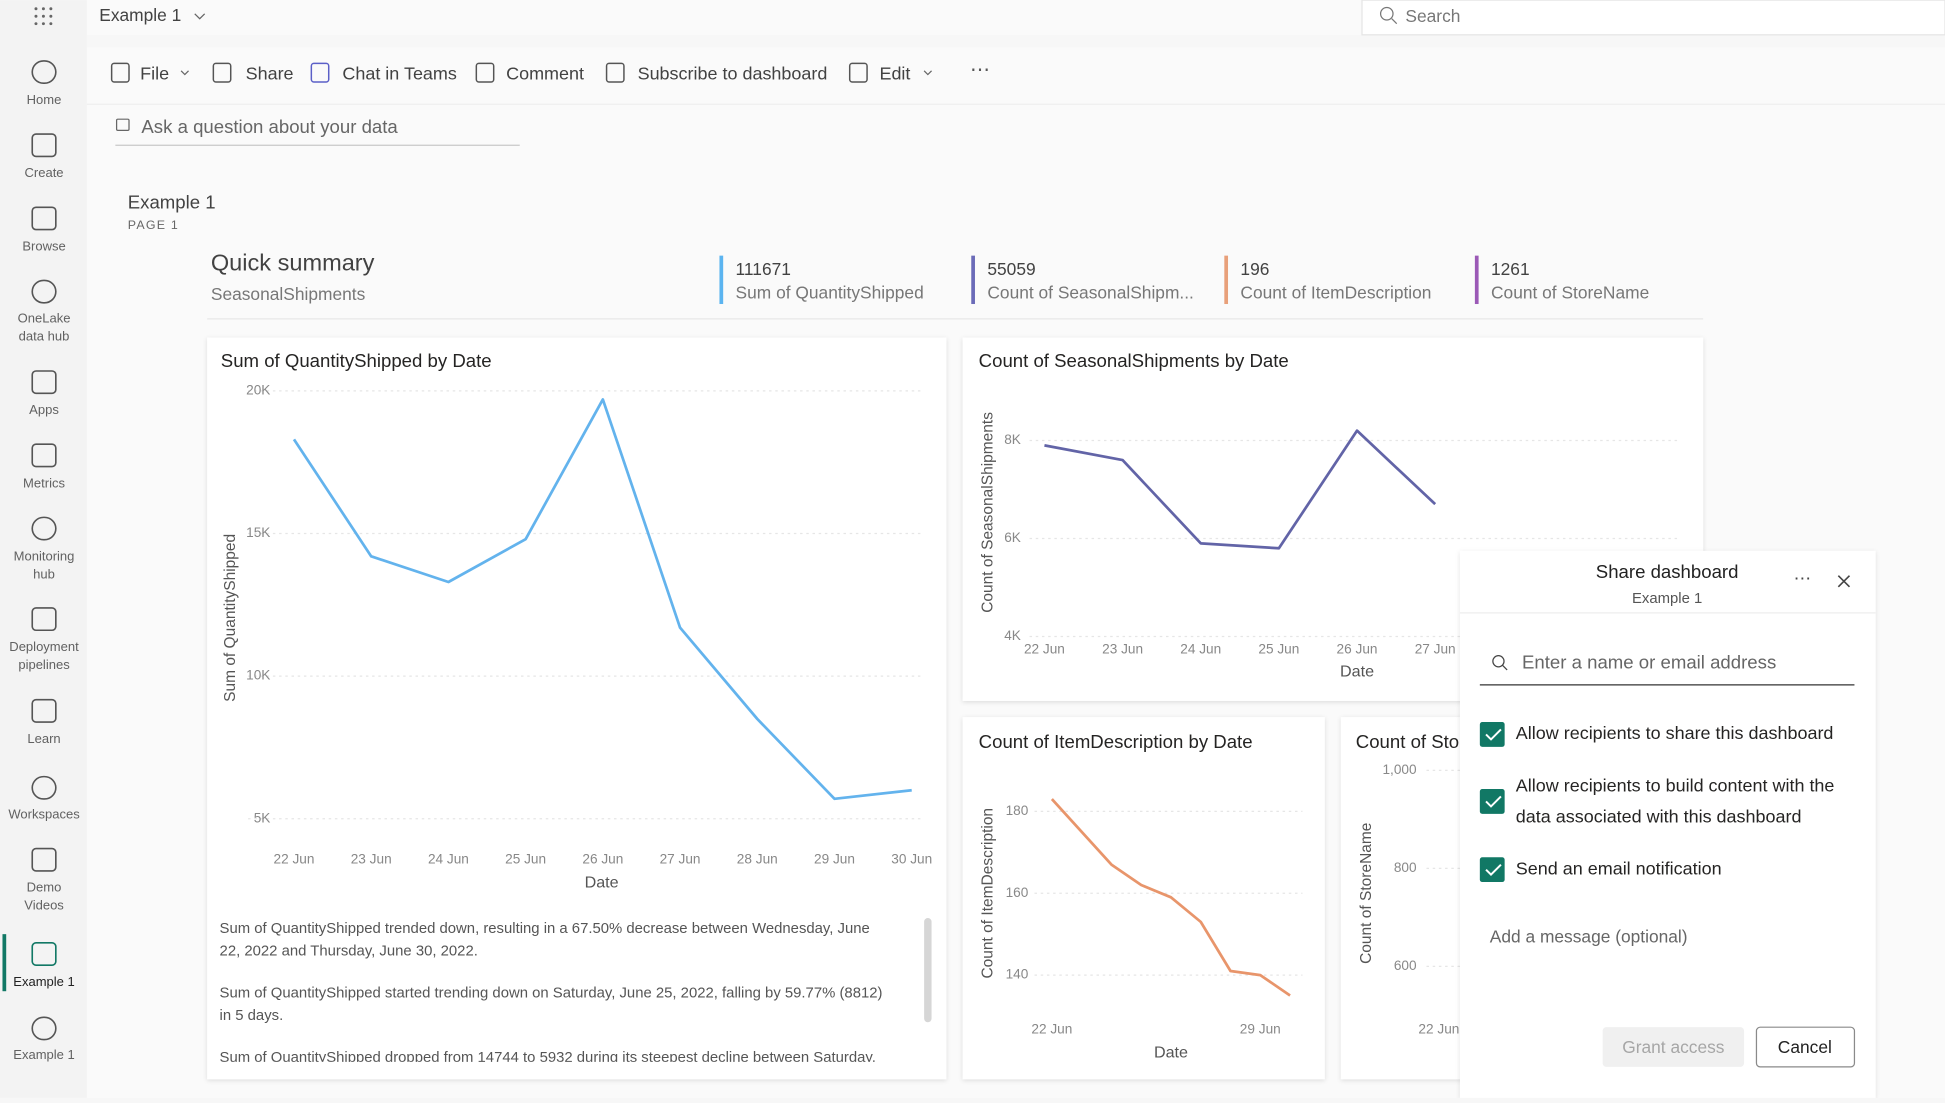 The height and width of the screenshot is (1103, 1945). Describe the element at coordinates (43, 16) in the screenshot. I see `app-launcher` at that location.